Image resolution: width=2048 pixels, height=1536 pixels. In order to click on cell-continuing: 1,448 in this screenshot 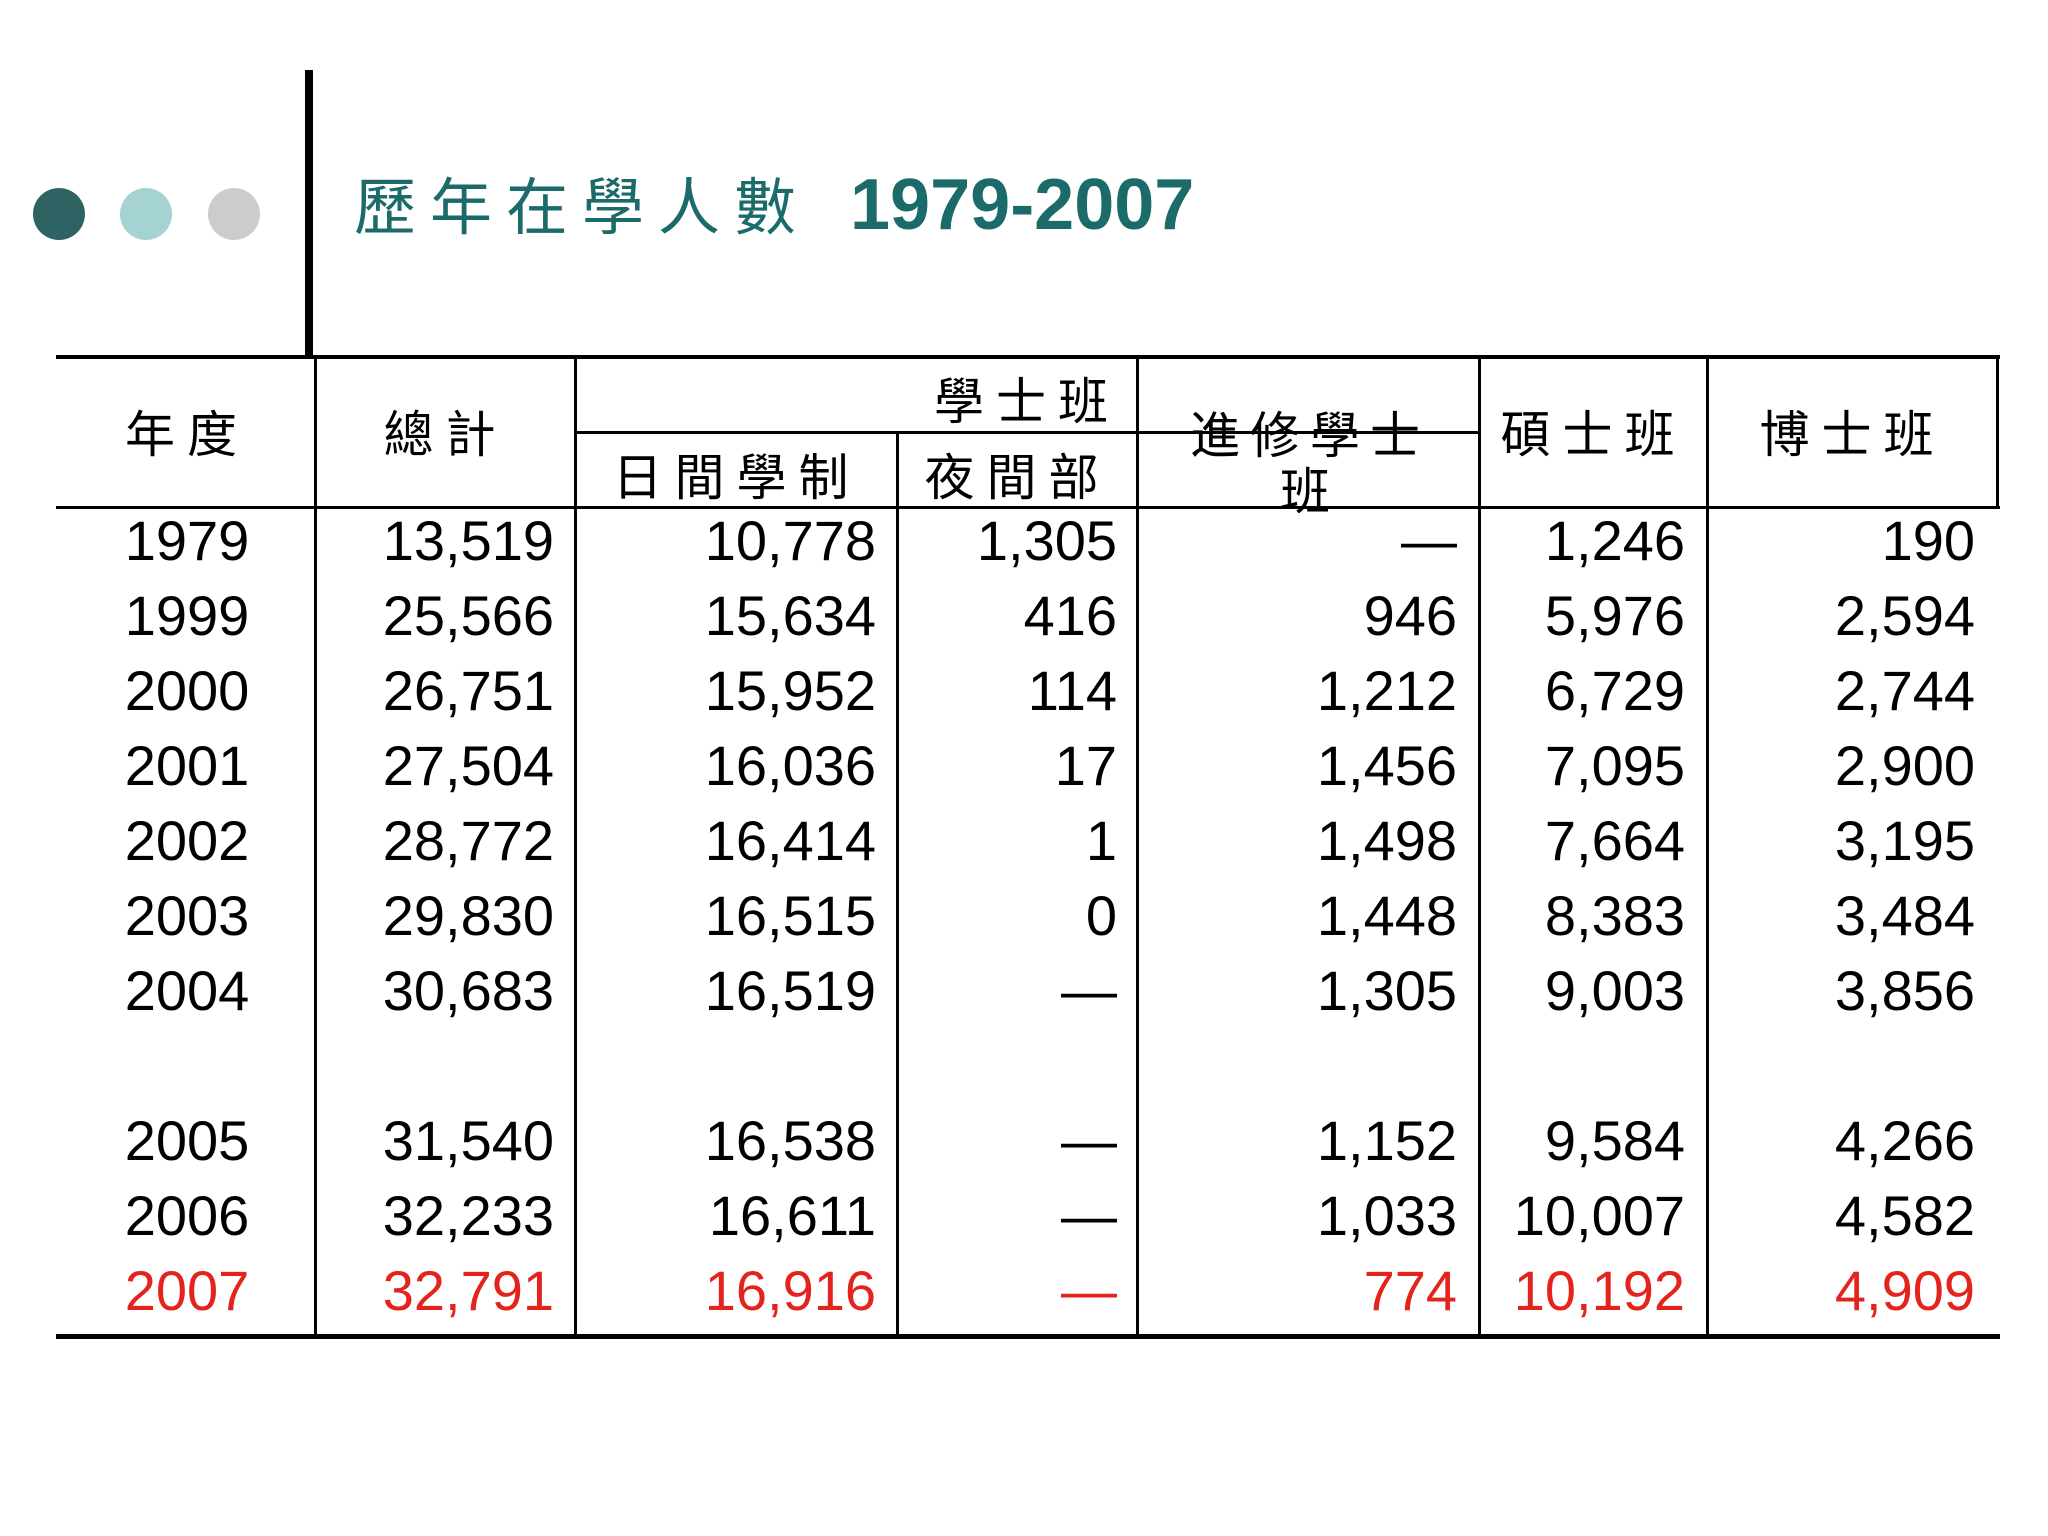, I will do `click(1386, 915)`.